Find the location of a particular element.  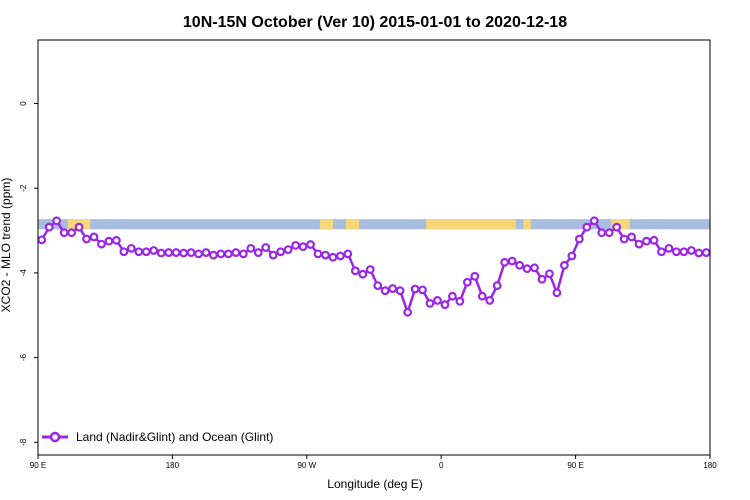

x-tick-label: 90 W is located at coordinates (306, 465).